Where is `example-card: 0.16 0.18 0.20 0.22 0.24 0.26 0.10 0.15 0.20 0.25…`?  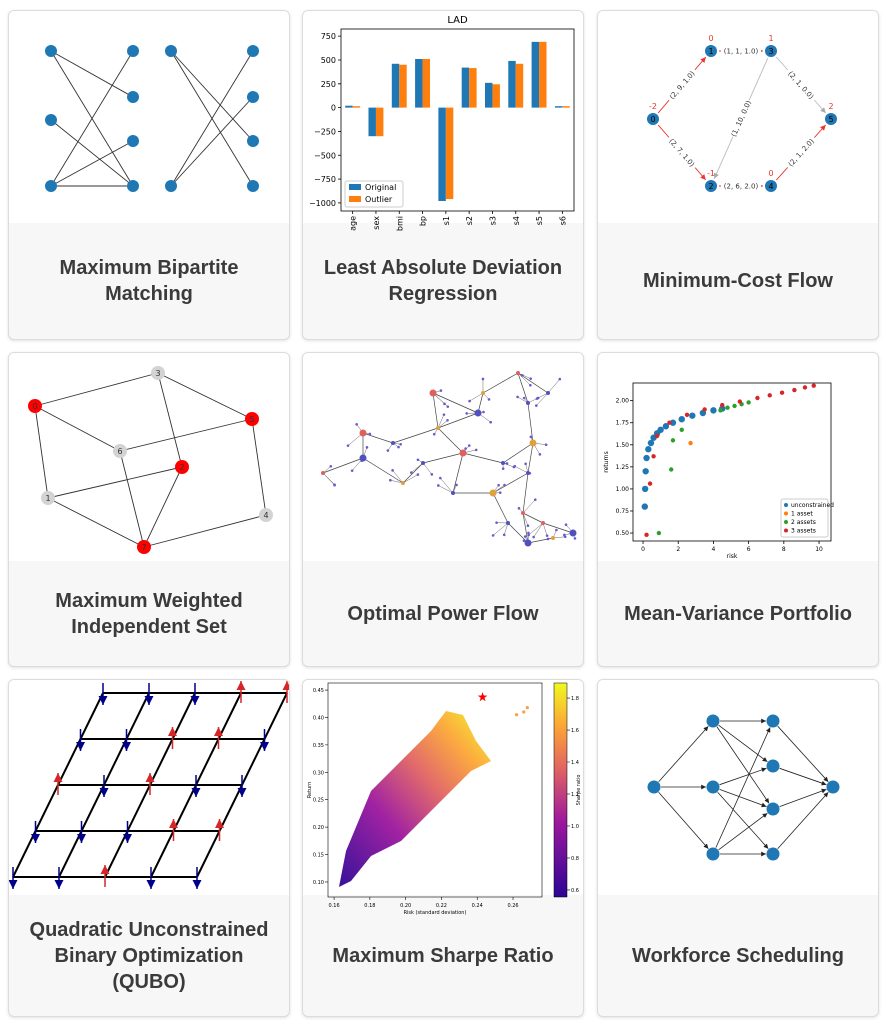
example-card: 0.16 0.18 0.20 0.22 0.24 0.26 0.10 0.15 0.20 0.25… is located at coordinates (443, 848).